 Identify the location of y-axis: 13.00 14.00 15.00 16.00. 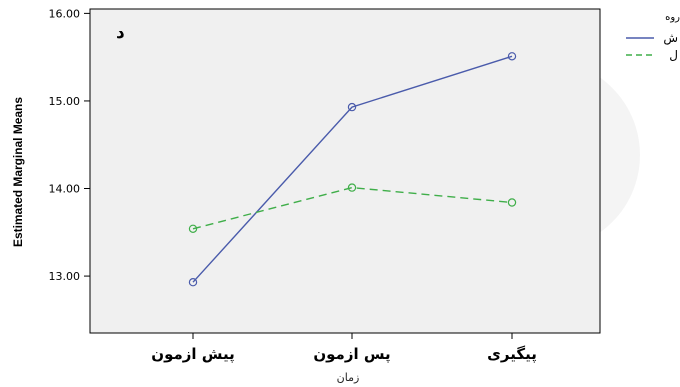
(70, 145).